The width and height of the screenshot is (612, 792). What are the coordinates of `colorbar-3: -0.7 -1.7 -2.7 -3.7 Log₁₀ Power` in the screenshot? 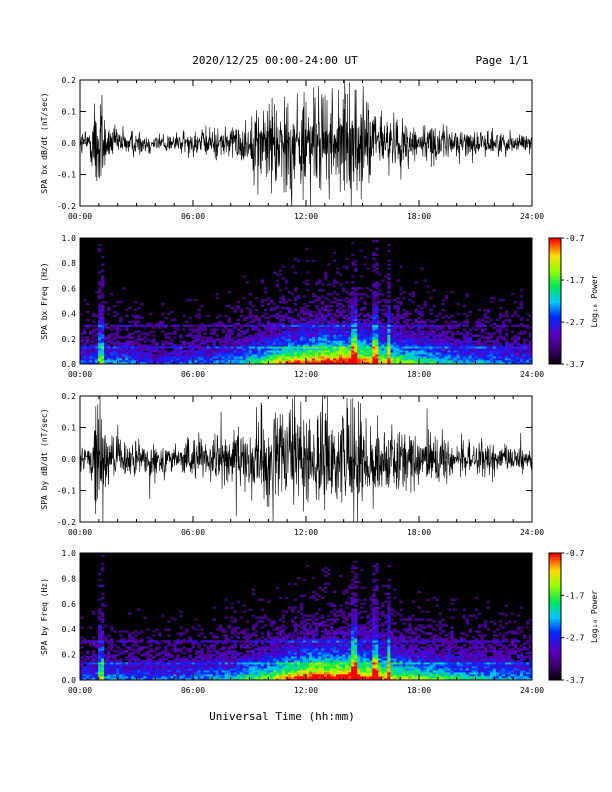 It's located at (573, 617).